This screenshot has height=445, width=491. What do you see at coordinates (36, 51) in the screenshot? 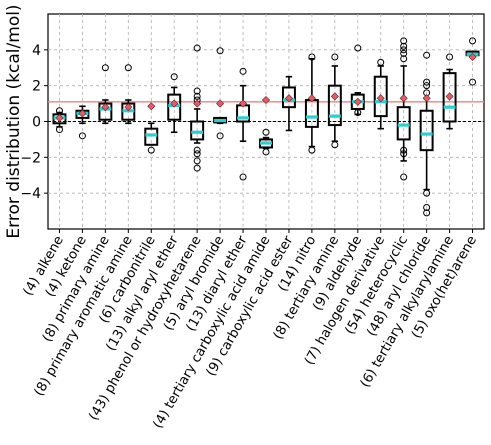
I see `y-tick-label: 4` at bounding box center [36, 51].